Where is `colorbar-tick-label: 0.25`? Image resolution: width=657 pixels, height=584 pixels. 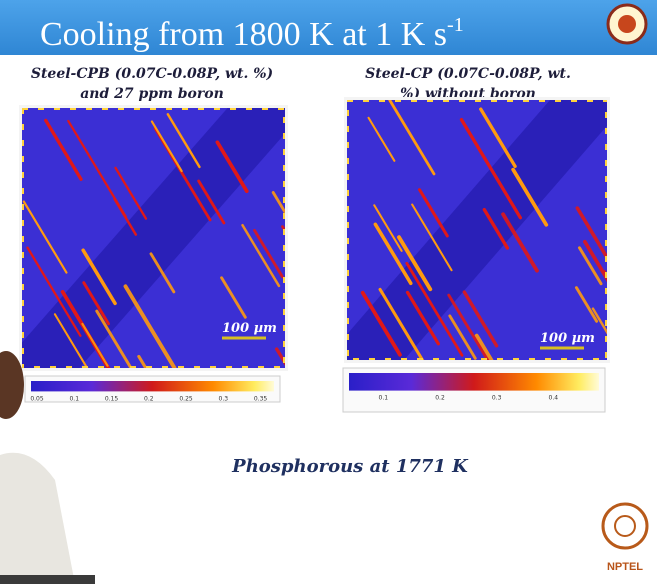
colorbar-tick-label: 0.25 is located at coordinates (186, 398).